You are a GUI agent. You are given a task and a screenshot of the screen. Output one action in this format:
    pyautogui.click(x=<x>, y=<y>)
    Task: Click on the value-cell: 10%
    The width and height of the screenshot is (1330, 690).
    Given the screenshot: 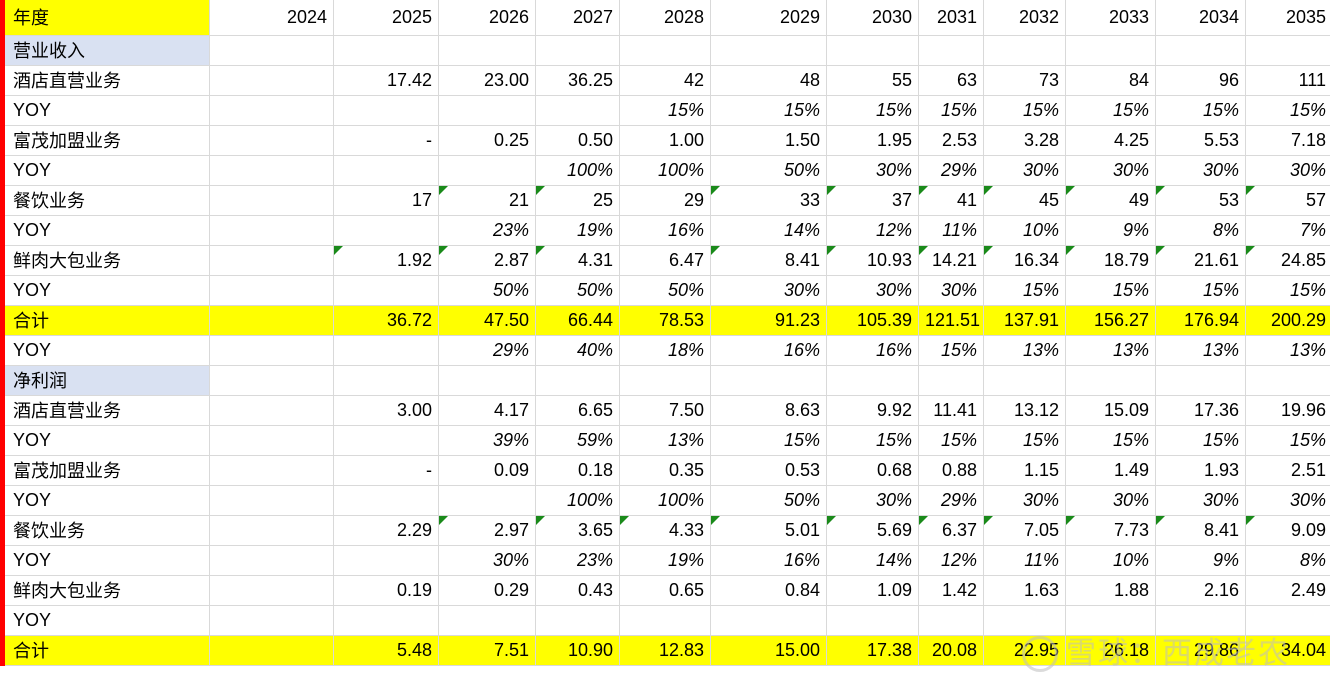 What is the action you would take?
    pyautogui.click(x=1110, y=560)
    